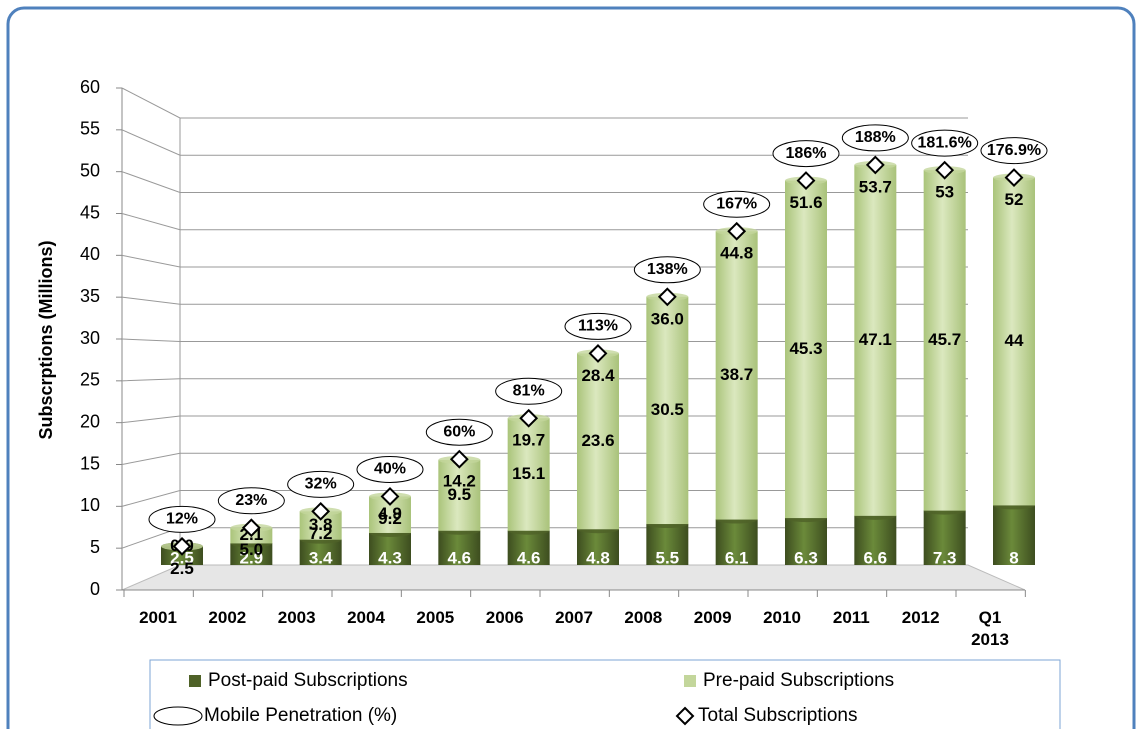 The image size is (1140, 729). Describe the element at coordinates (158, 617) in the screenshot. I see `x-tick-label: 2001` at that location.